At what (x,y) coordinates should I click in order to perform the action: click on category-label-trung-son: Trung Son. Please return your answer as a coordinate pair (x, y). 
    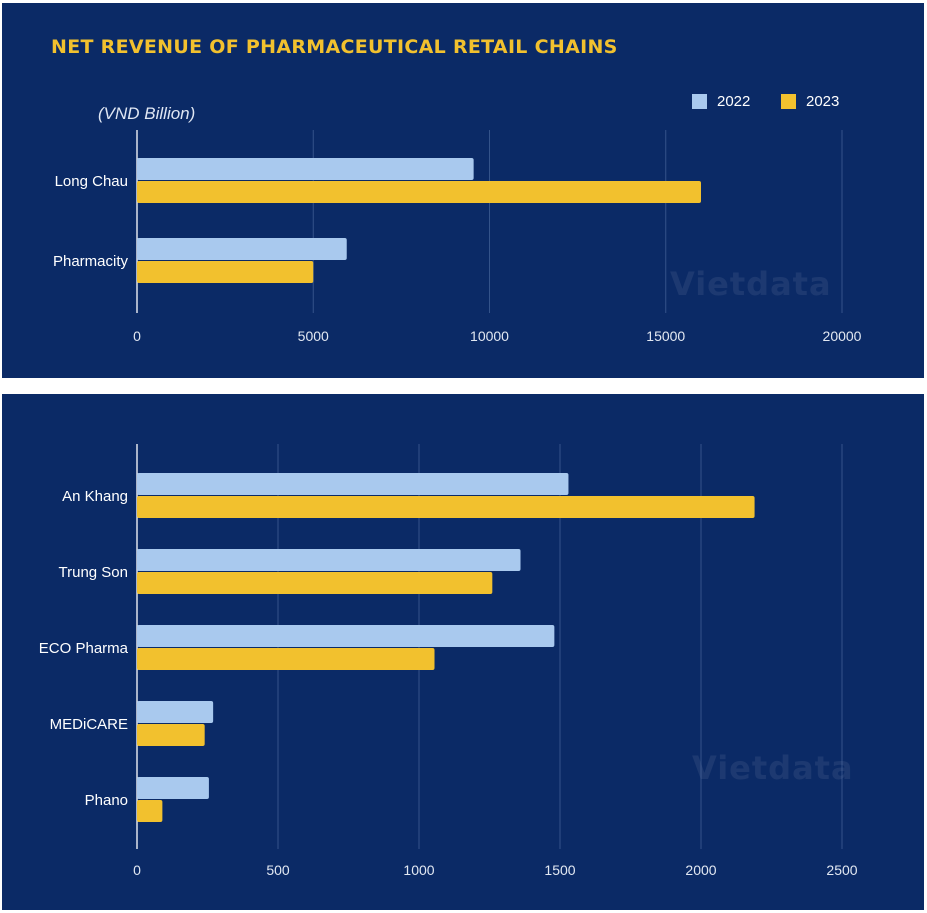
    Looking at the image, I should click on (94, 572).